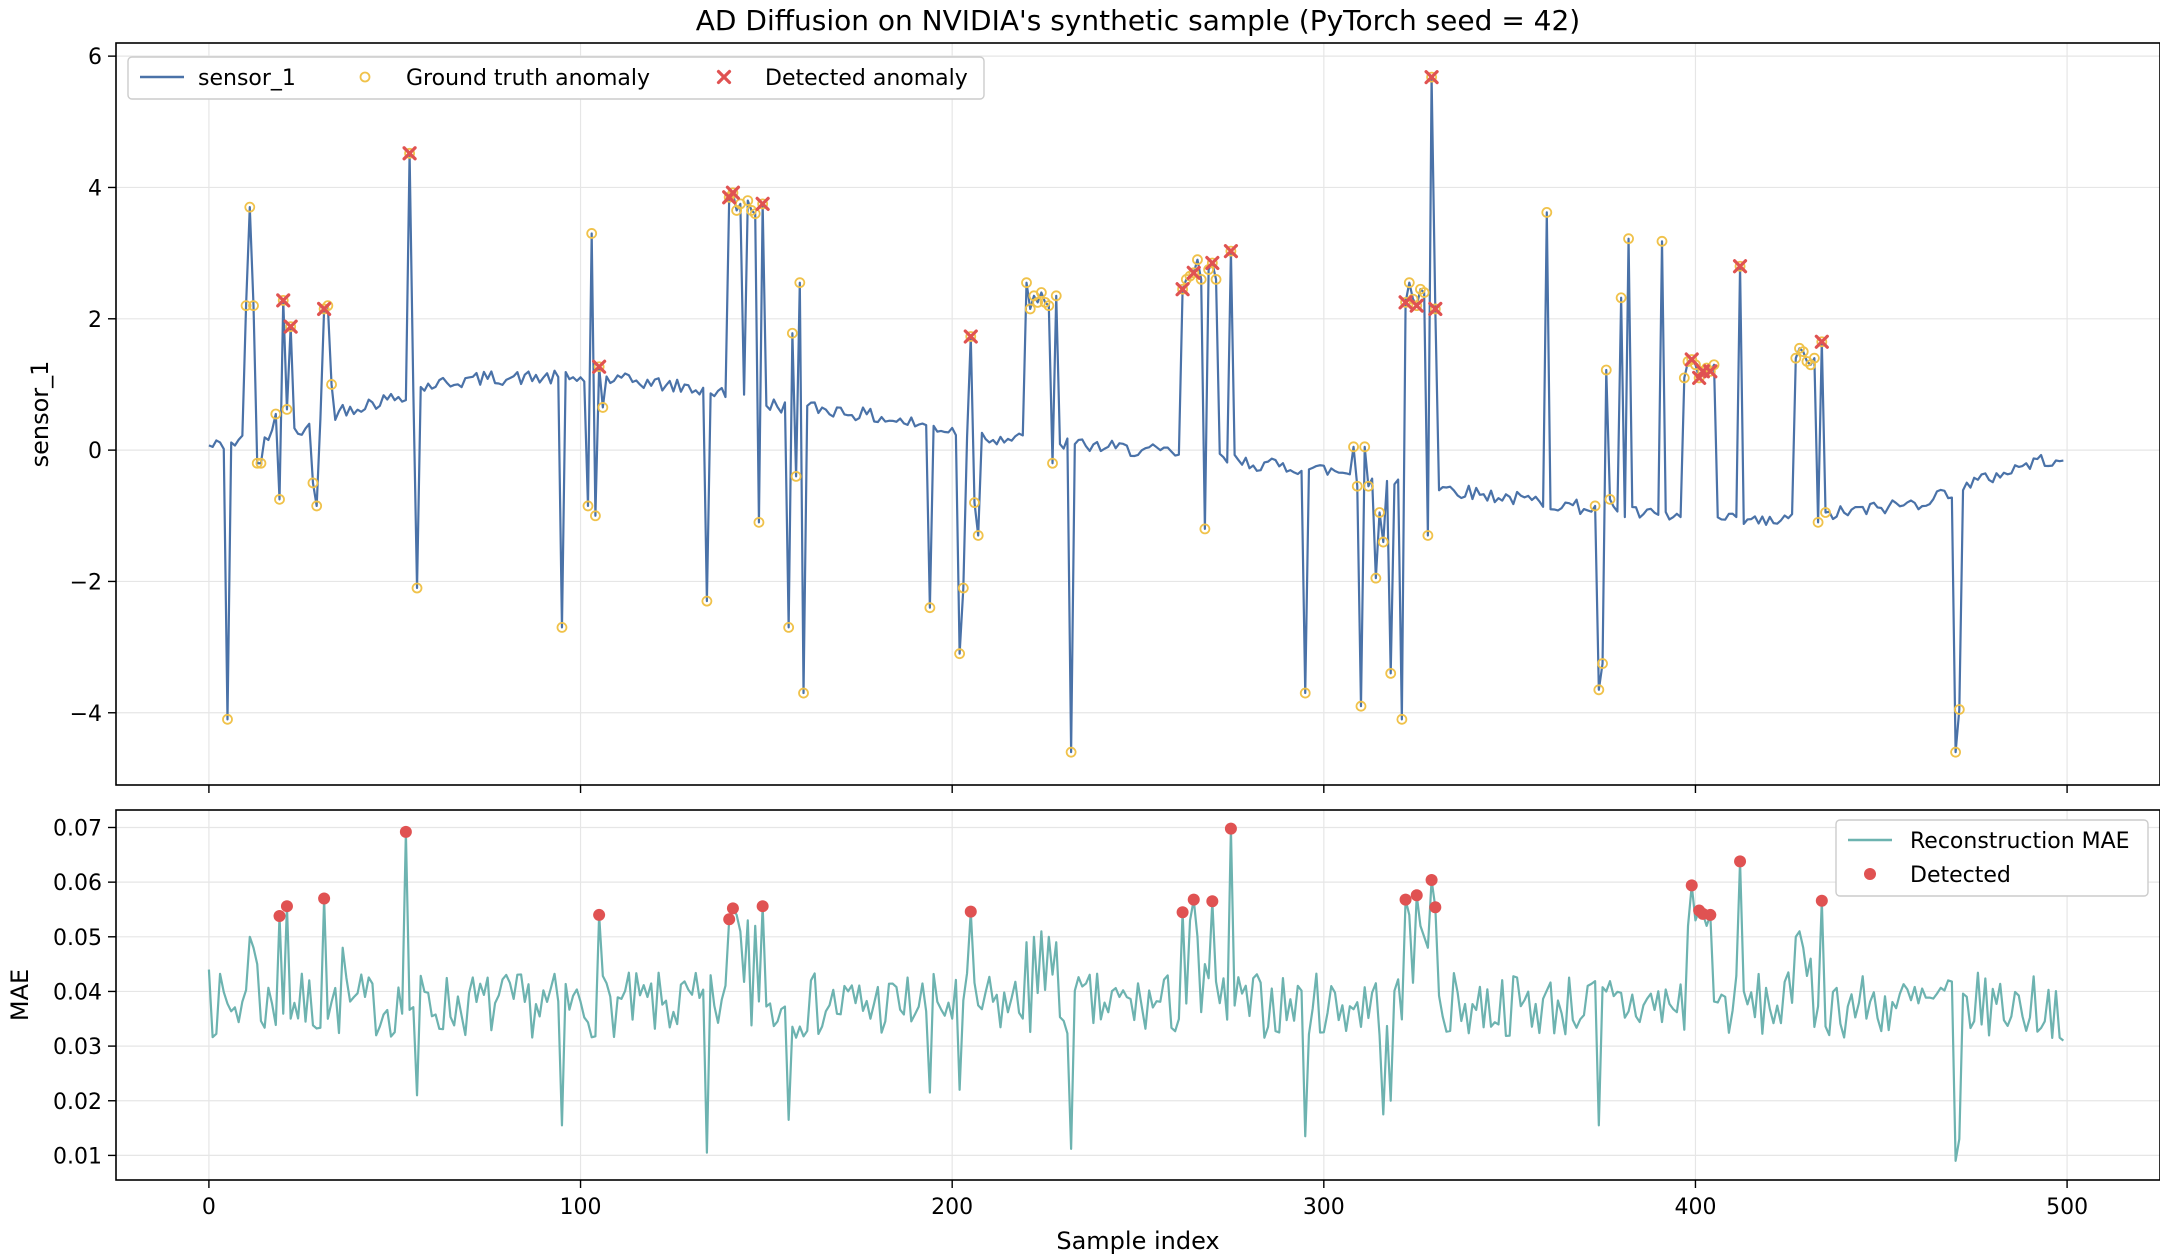 Image resolution: width=2160 pixels, height=1260 pixels. I want to click on x-tick-label: 100, so click(581, 1207).